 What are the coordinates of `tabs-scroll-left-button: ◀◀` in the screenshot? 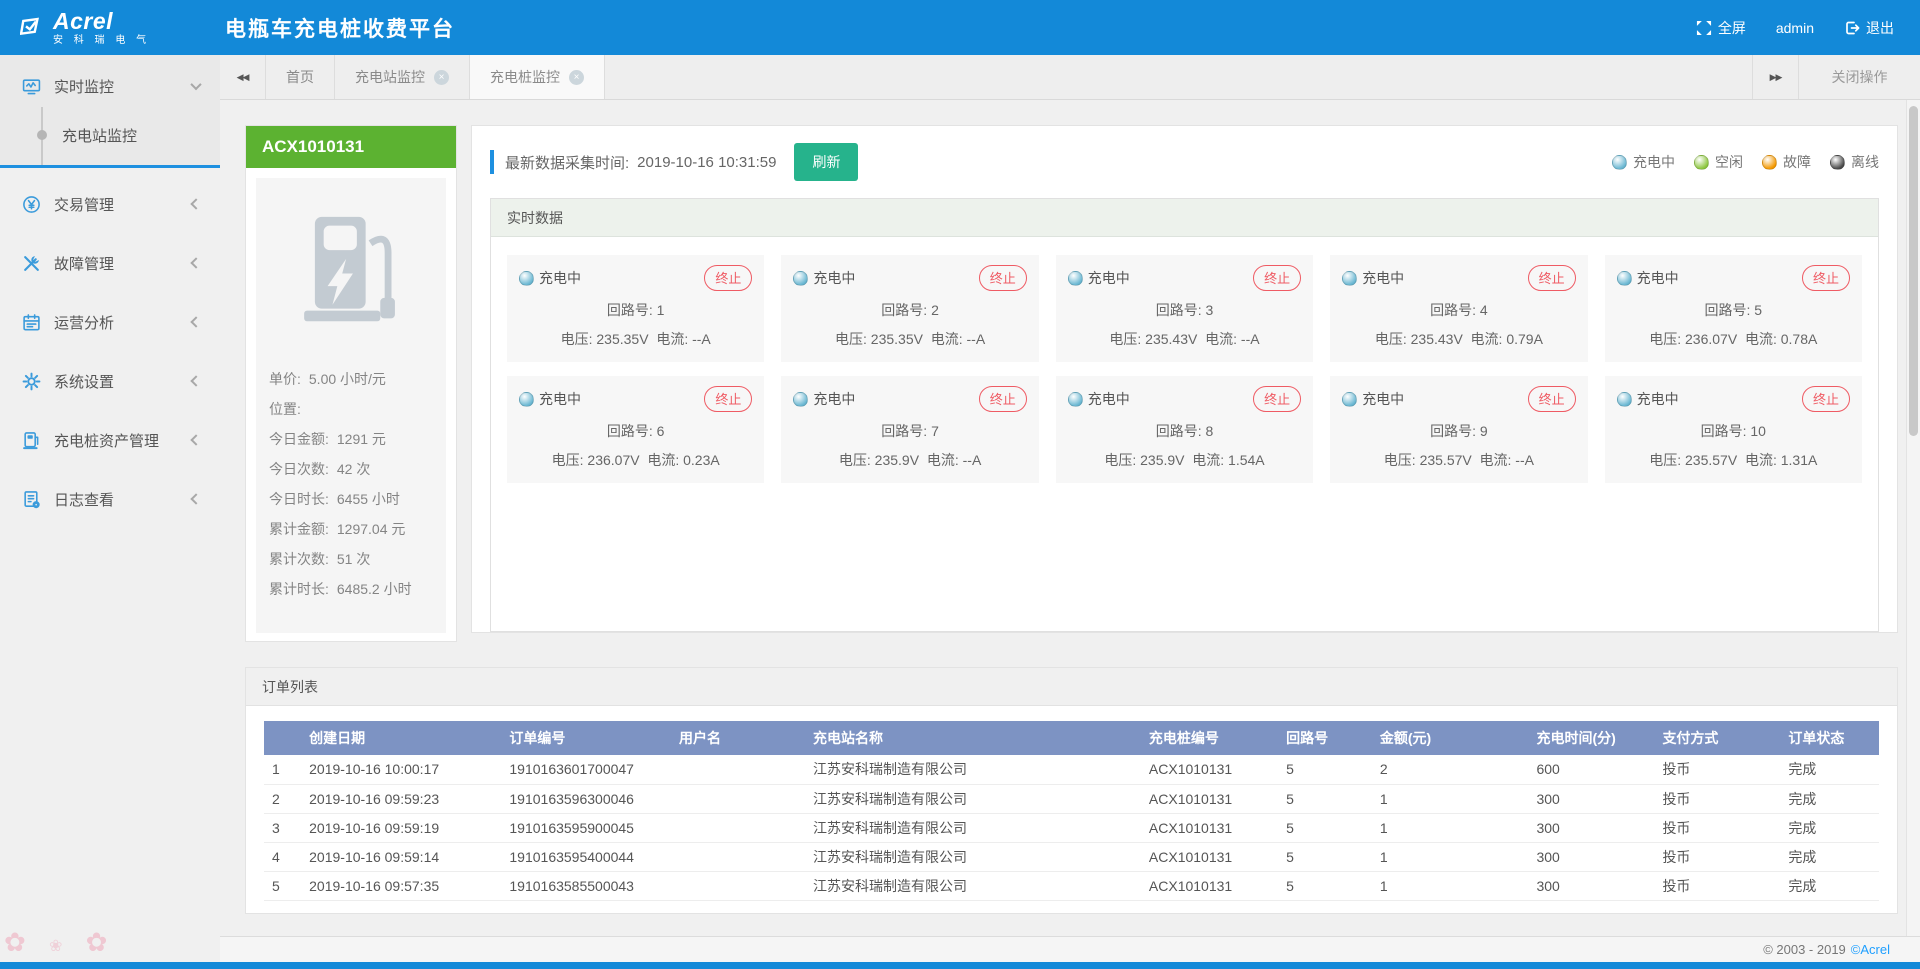 It's located at (243, 77).